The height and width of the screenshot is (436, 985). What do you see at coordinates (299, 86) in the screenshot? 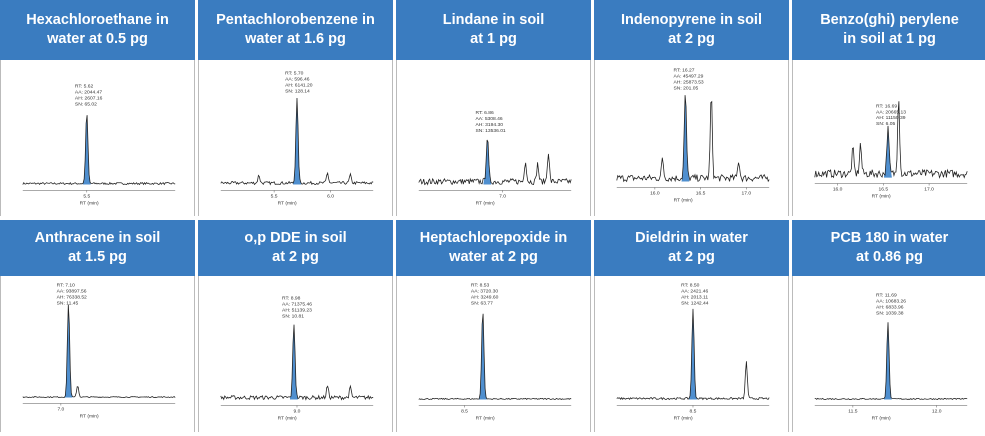
I see `peak-annotation: AH: 6141.20` at bounding box center [299, 86].